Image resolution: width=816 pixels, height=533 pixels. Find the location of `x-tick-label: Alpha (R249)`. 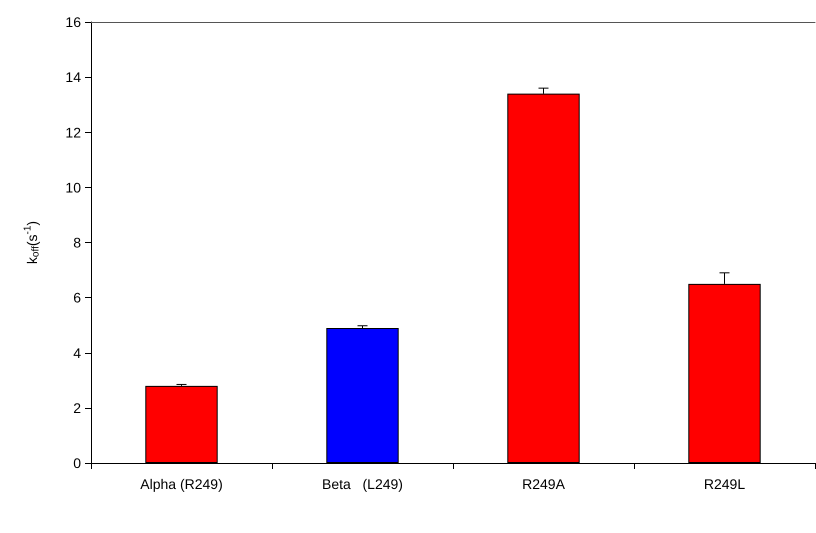

x-tick-label: Alpha (R249) is located at coordinates (181, 484).